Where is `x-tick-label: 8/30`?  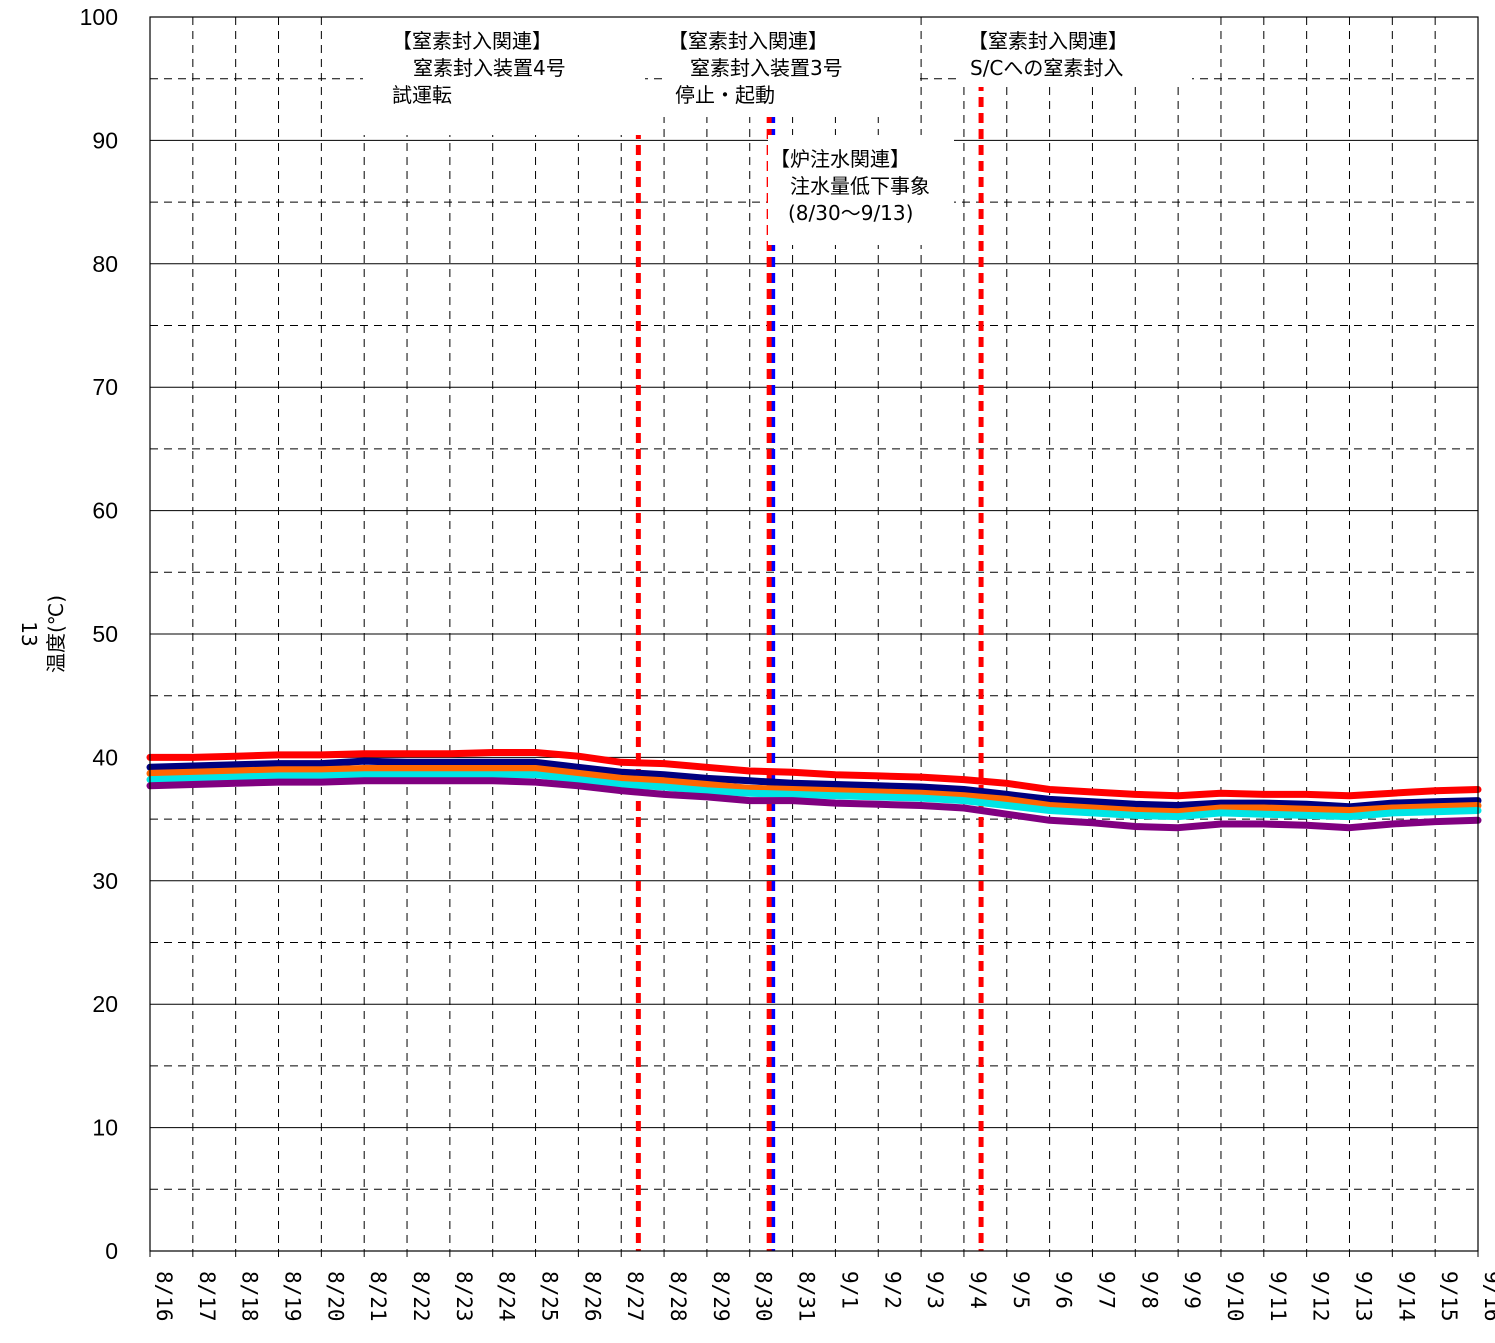 x-tick-label: 8/30 is located at coordinates (764, 1296).